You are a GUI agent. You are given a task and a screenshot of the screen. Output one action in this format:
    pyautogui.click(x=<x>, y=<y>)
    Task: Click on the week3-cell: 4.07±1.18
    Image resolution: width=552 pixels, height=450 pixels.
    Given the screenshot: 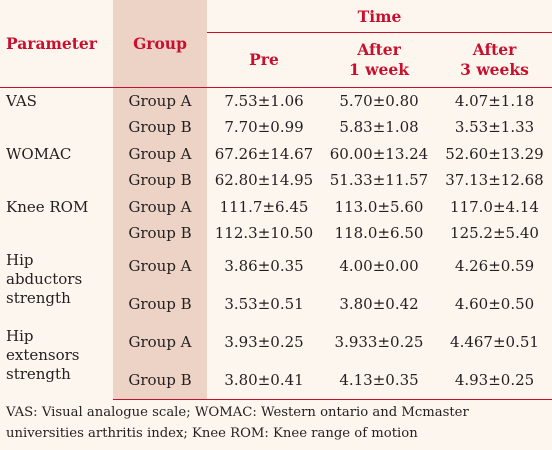 What is the action you would take?
    pyautogui.click(x=494, y=100)
    